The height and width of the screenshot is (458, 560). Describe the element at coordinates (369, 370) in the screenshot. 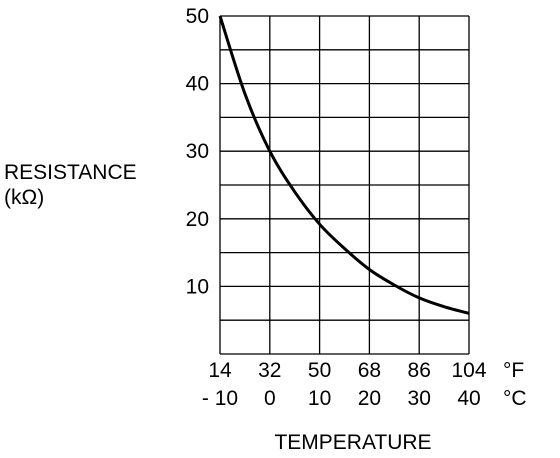

I see `x-tick-label-fahrenheit: 68` at that location.